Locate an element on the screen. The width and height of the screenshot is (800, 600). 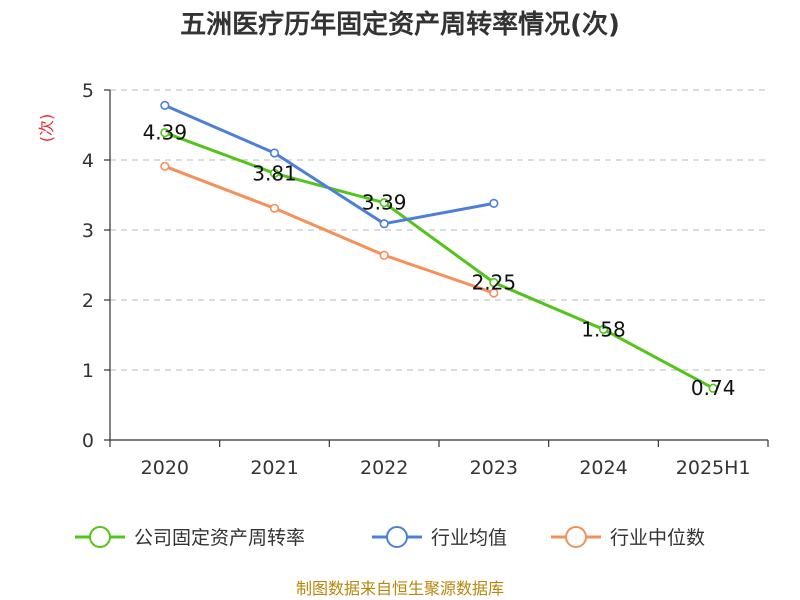
y-tick-label: 4 is located at coordinates (88, 161).